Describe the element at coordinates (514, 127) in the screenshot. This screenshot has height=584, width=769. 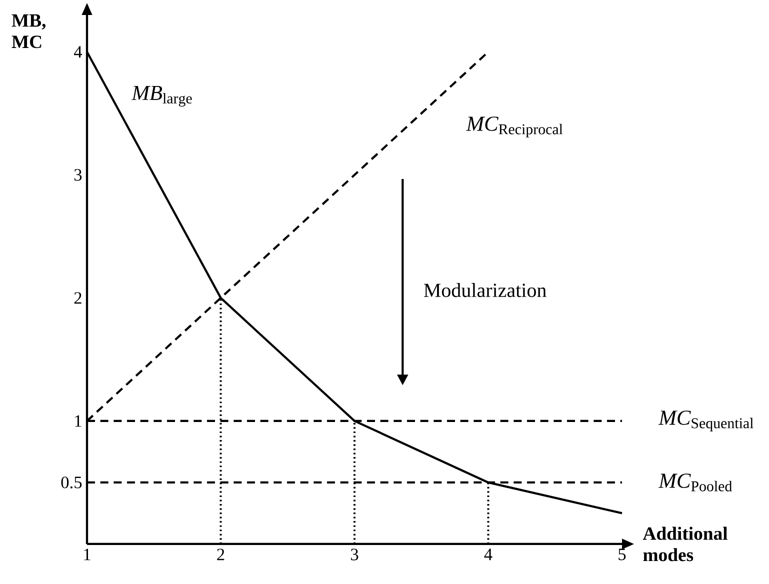
I see `text: $MC_{\mathrm{Reciprocal}}$` at that location.